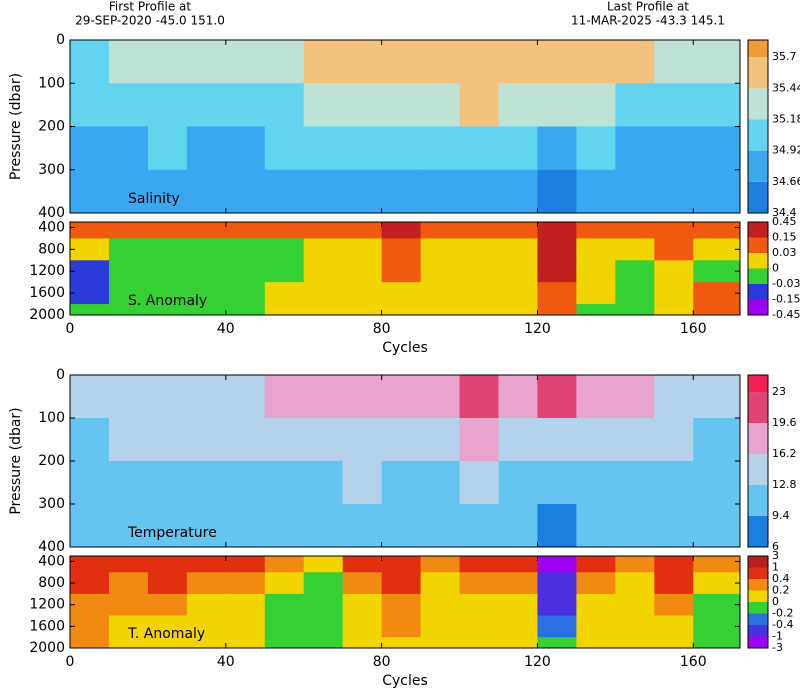  What do you see at coordinates (693, 662) in the screenshot?
I see `x-tick-label: 160` at bounding box center [693, 662].